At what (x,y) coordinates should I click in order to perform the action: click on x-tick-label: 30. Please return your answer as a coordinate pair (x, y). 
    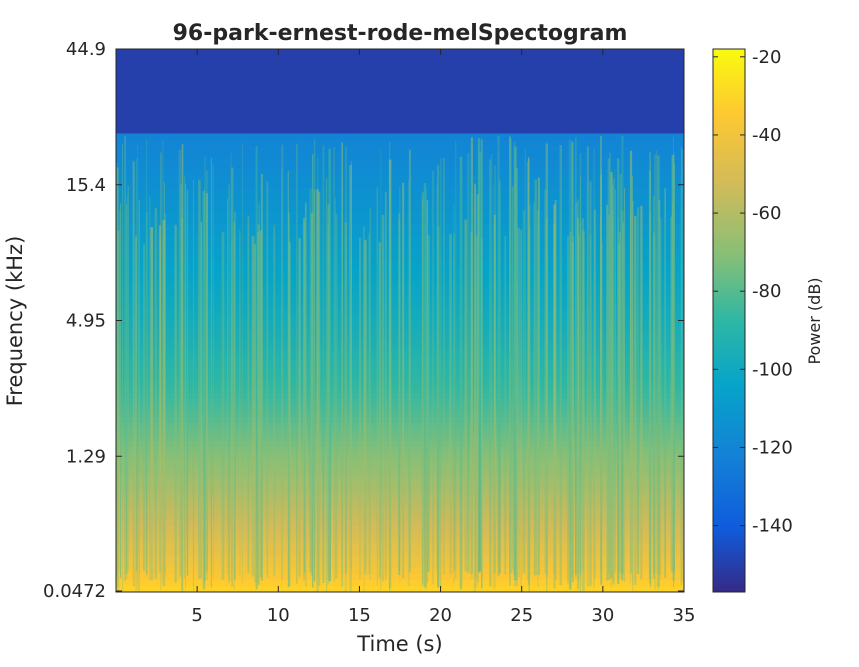
    Looking at the image, I should click on (602, 615).